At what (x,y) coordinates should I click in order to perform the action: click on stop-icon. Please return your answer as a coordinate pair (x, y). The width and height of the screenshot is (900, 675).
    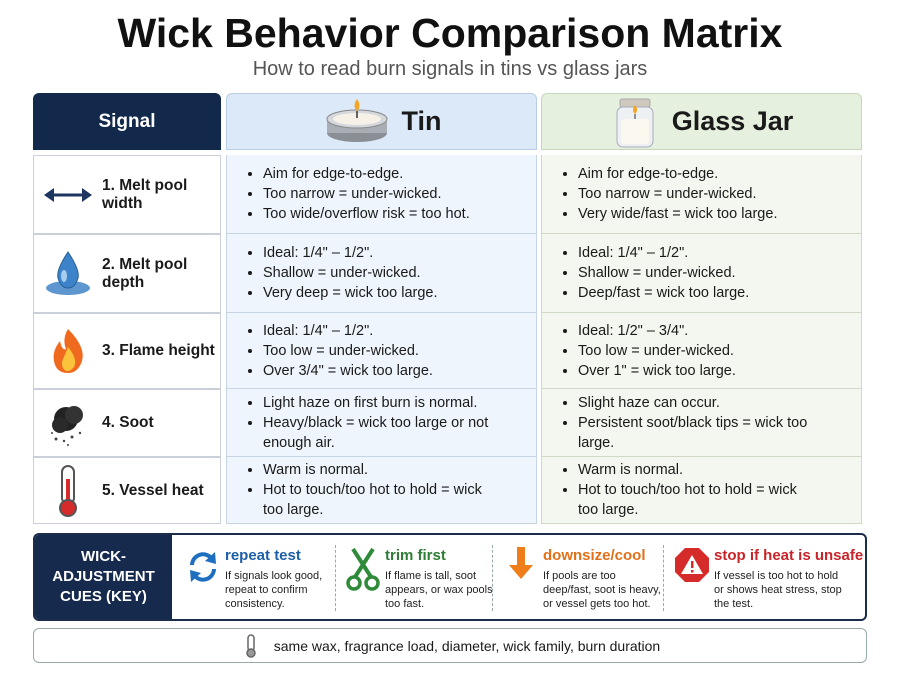
    Looking at the image, I should click on (692, 565).